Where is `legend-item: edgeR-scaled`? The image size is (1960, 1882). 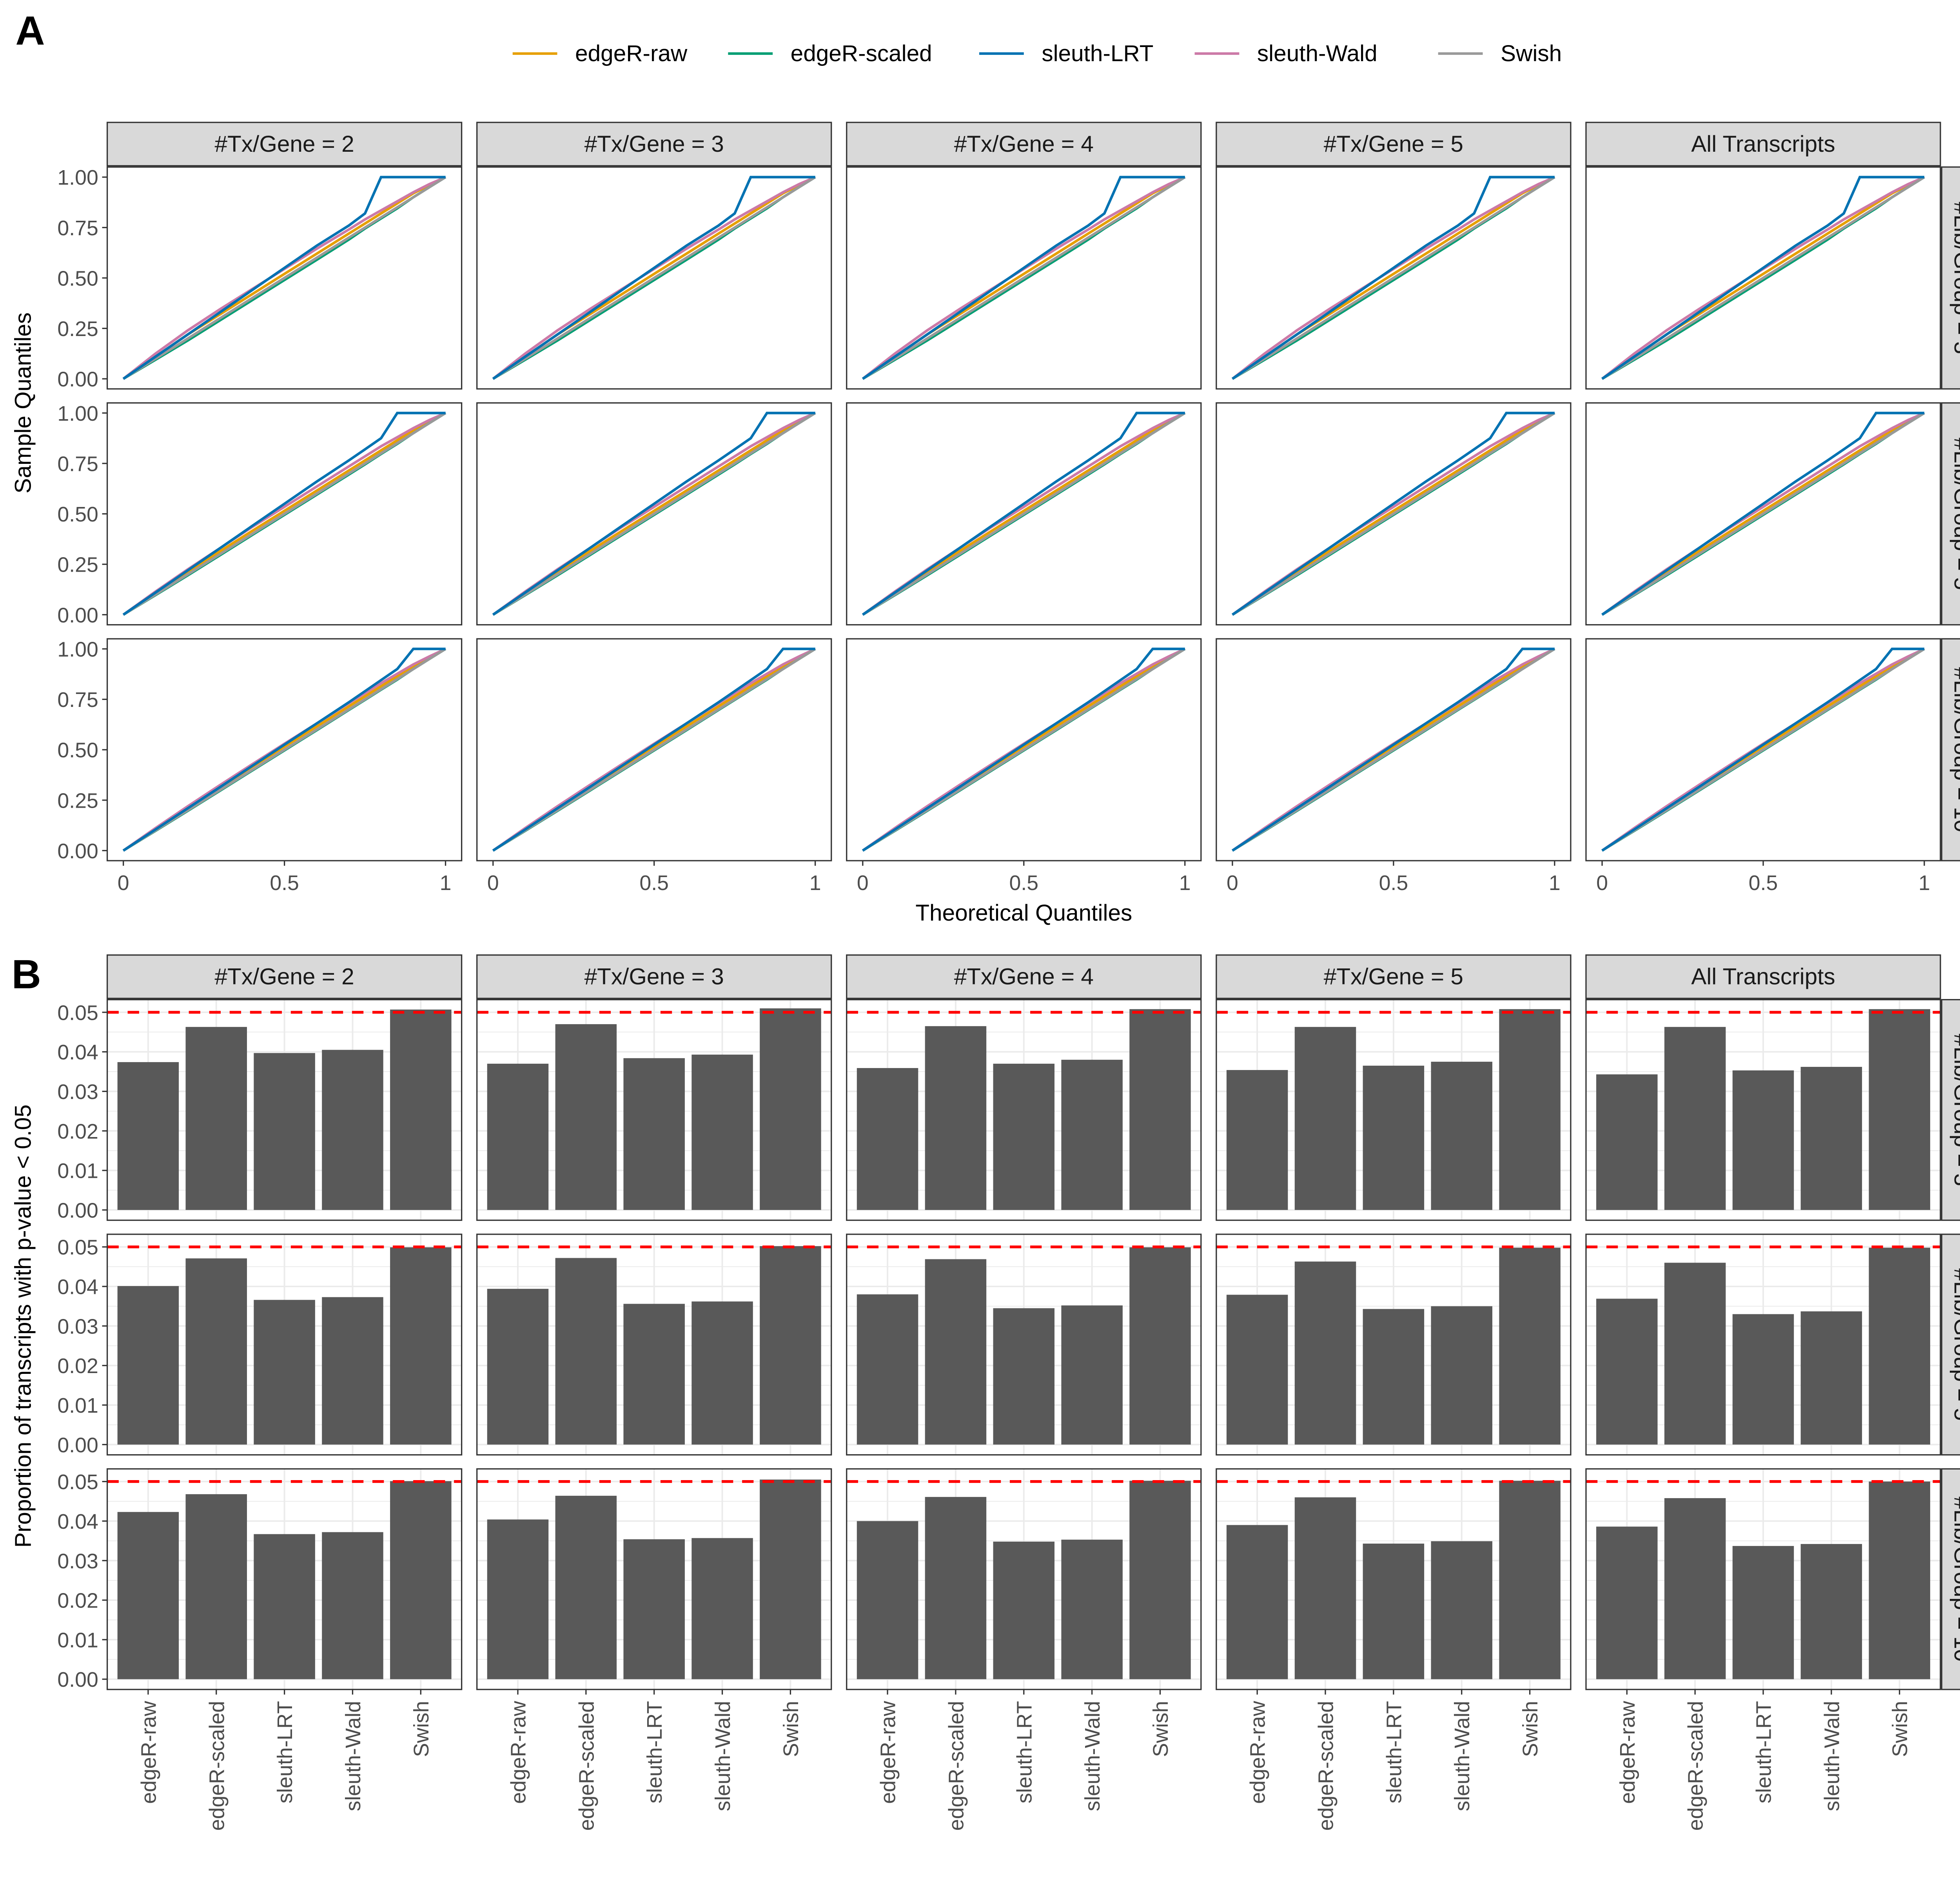 legend-item: edgeR-scaled is located at coordinates (830, 53).